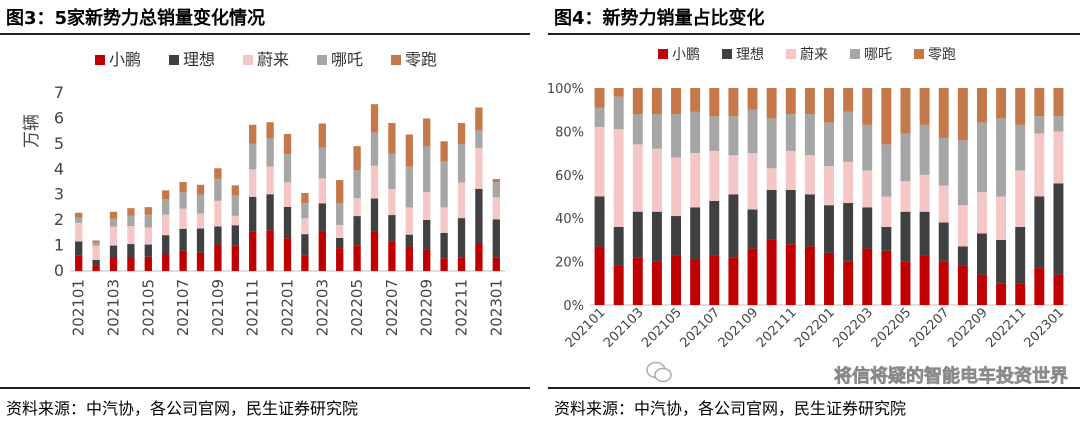 This screenshot has width=1080, height=423. I want to click on x-tick-label: 202207, so click(392, 307).